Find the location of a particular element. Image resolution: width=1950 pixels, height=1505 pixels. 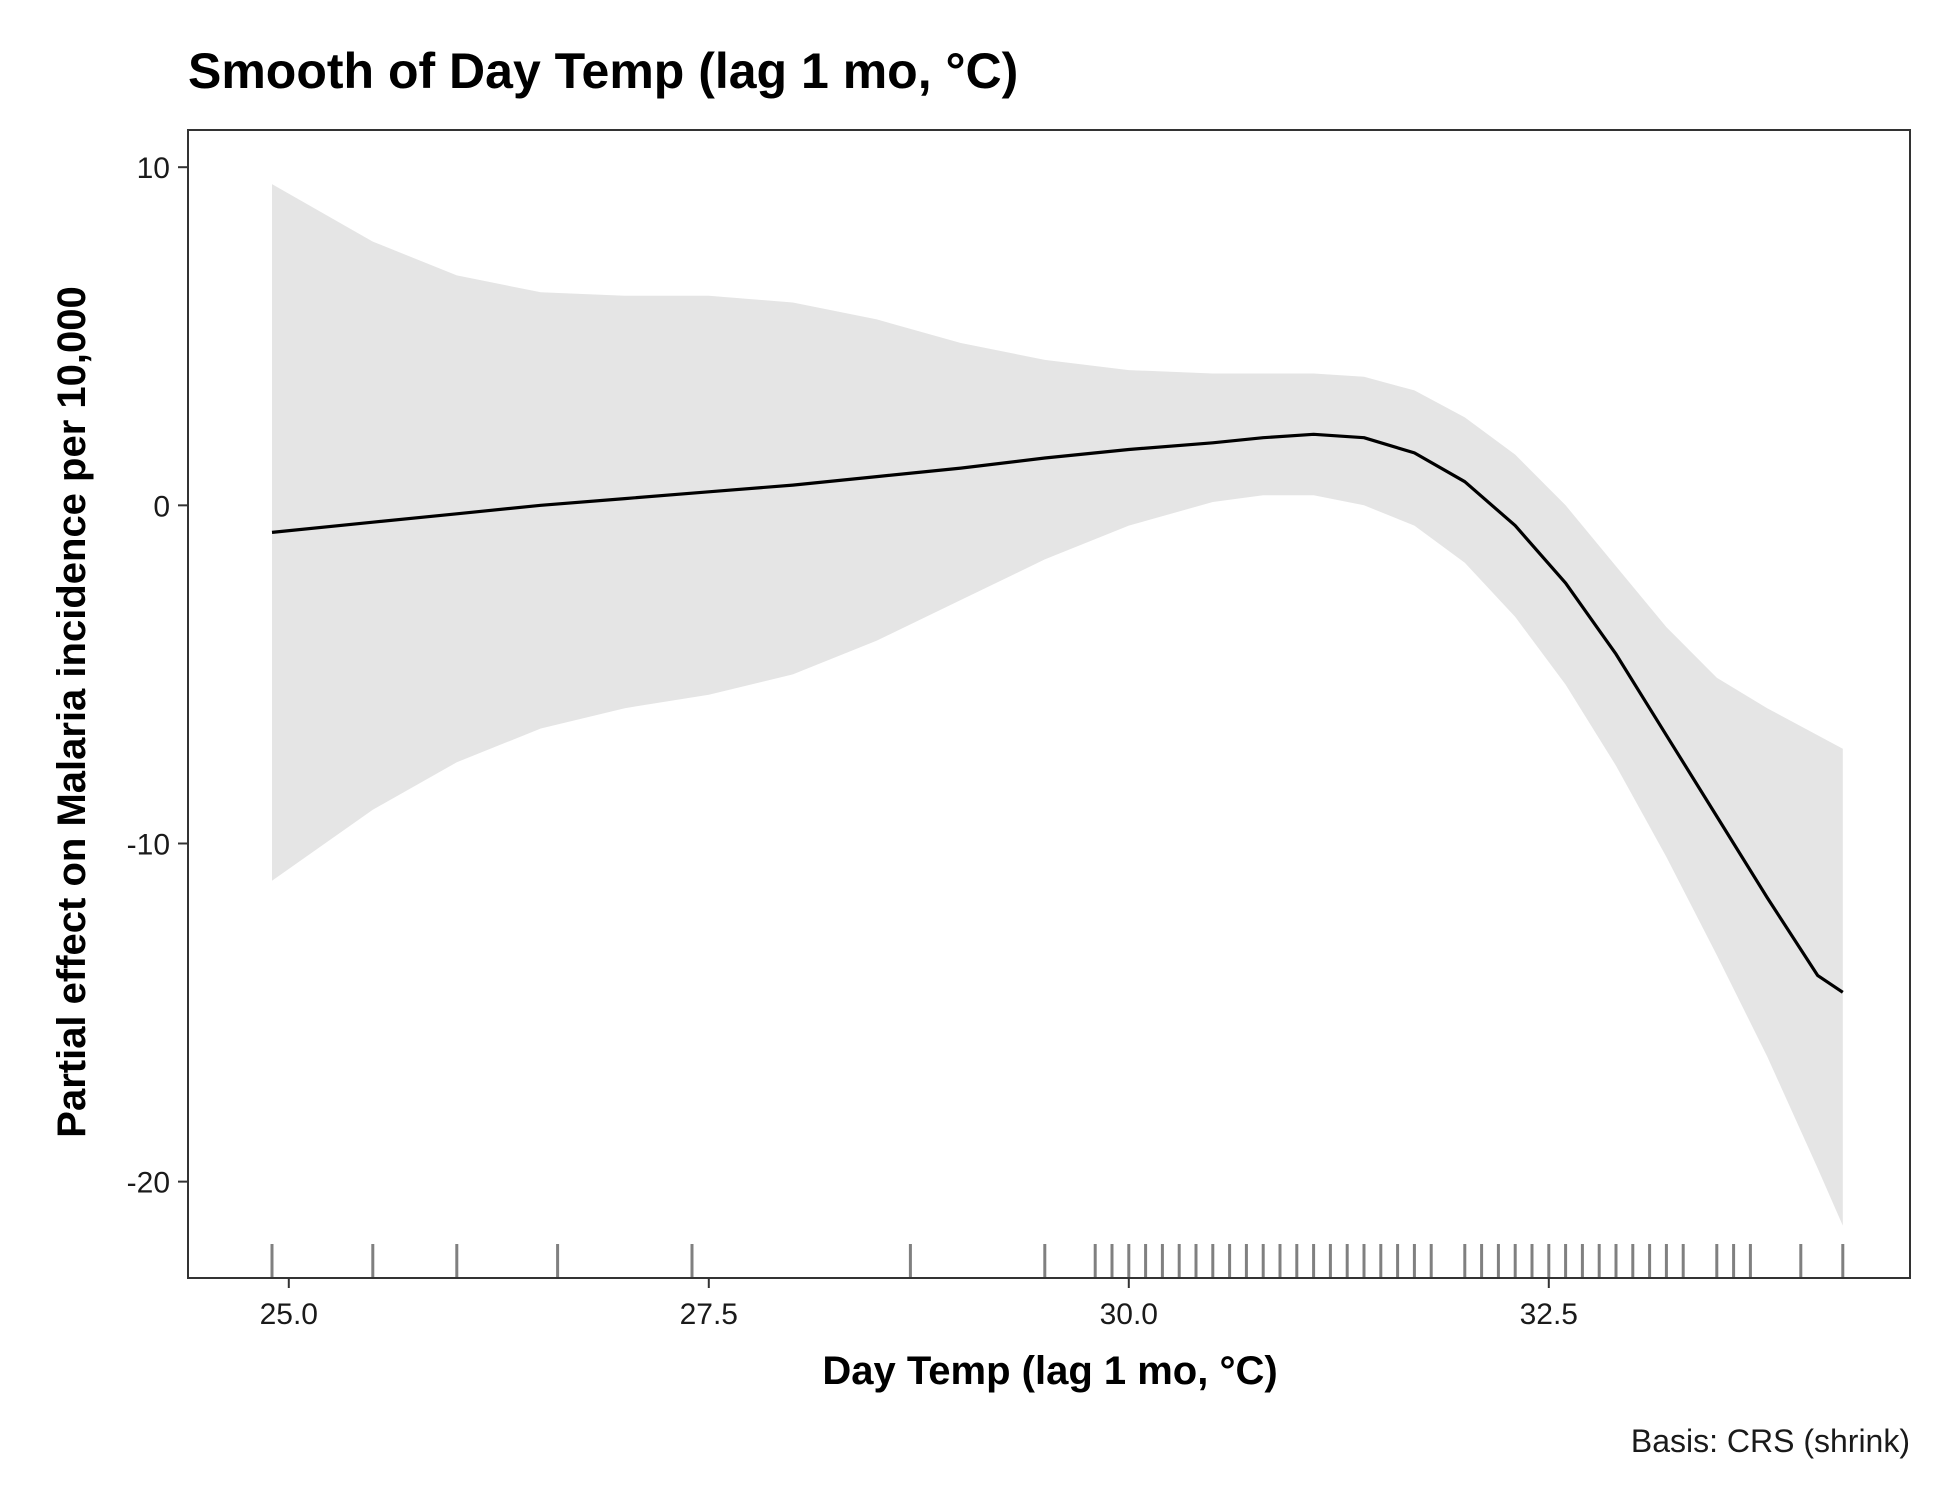

chart-caption: Basis: CRS (shrink) is located at coordinates (1770, 1441).